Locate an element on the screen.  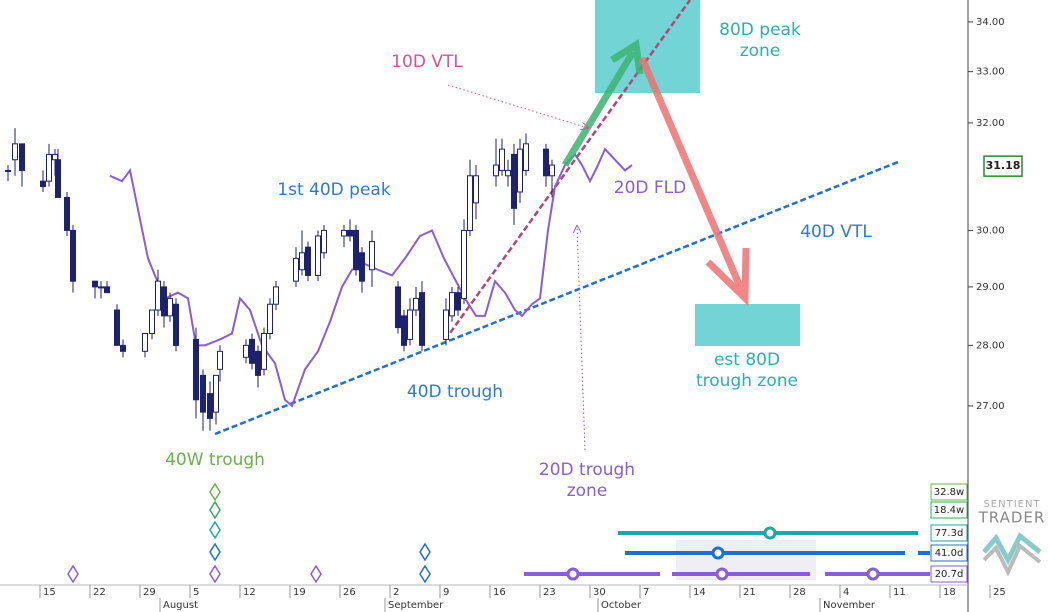
x-tick-label: 9 is located at coordinates (446, 592).